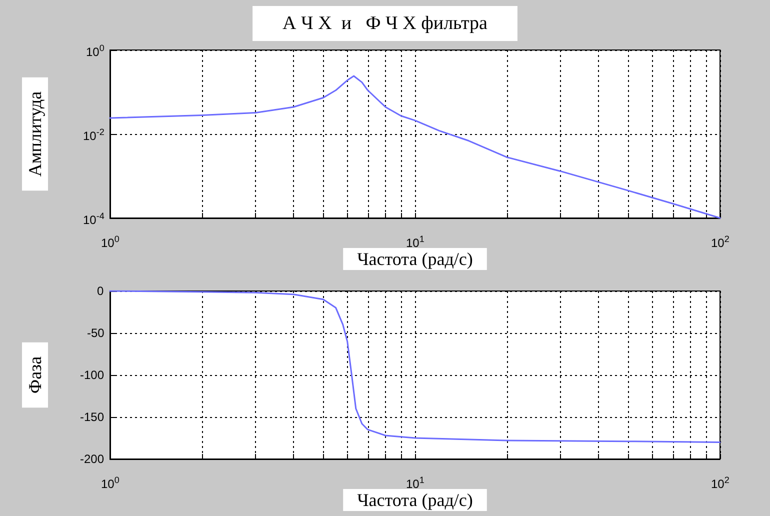 Image resolution: width=770 pixels, height=516 pixels. Describe the element at coordinates (93, 134) in the screenshot. I see `y-tick-label: 10$^{-2}$` at that location.